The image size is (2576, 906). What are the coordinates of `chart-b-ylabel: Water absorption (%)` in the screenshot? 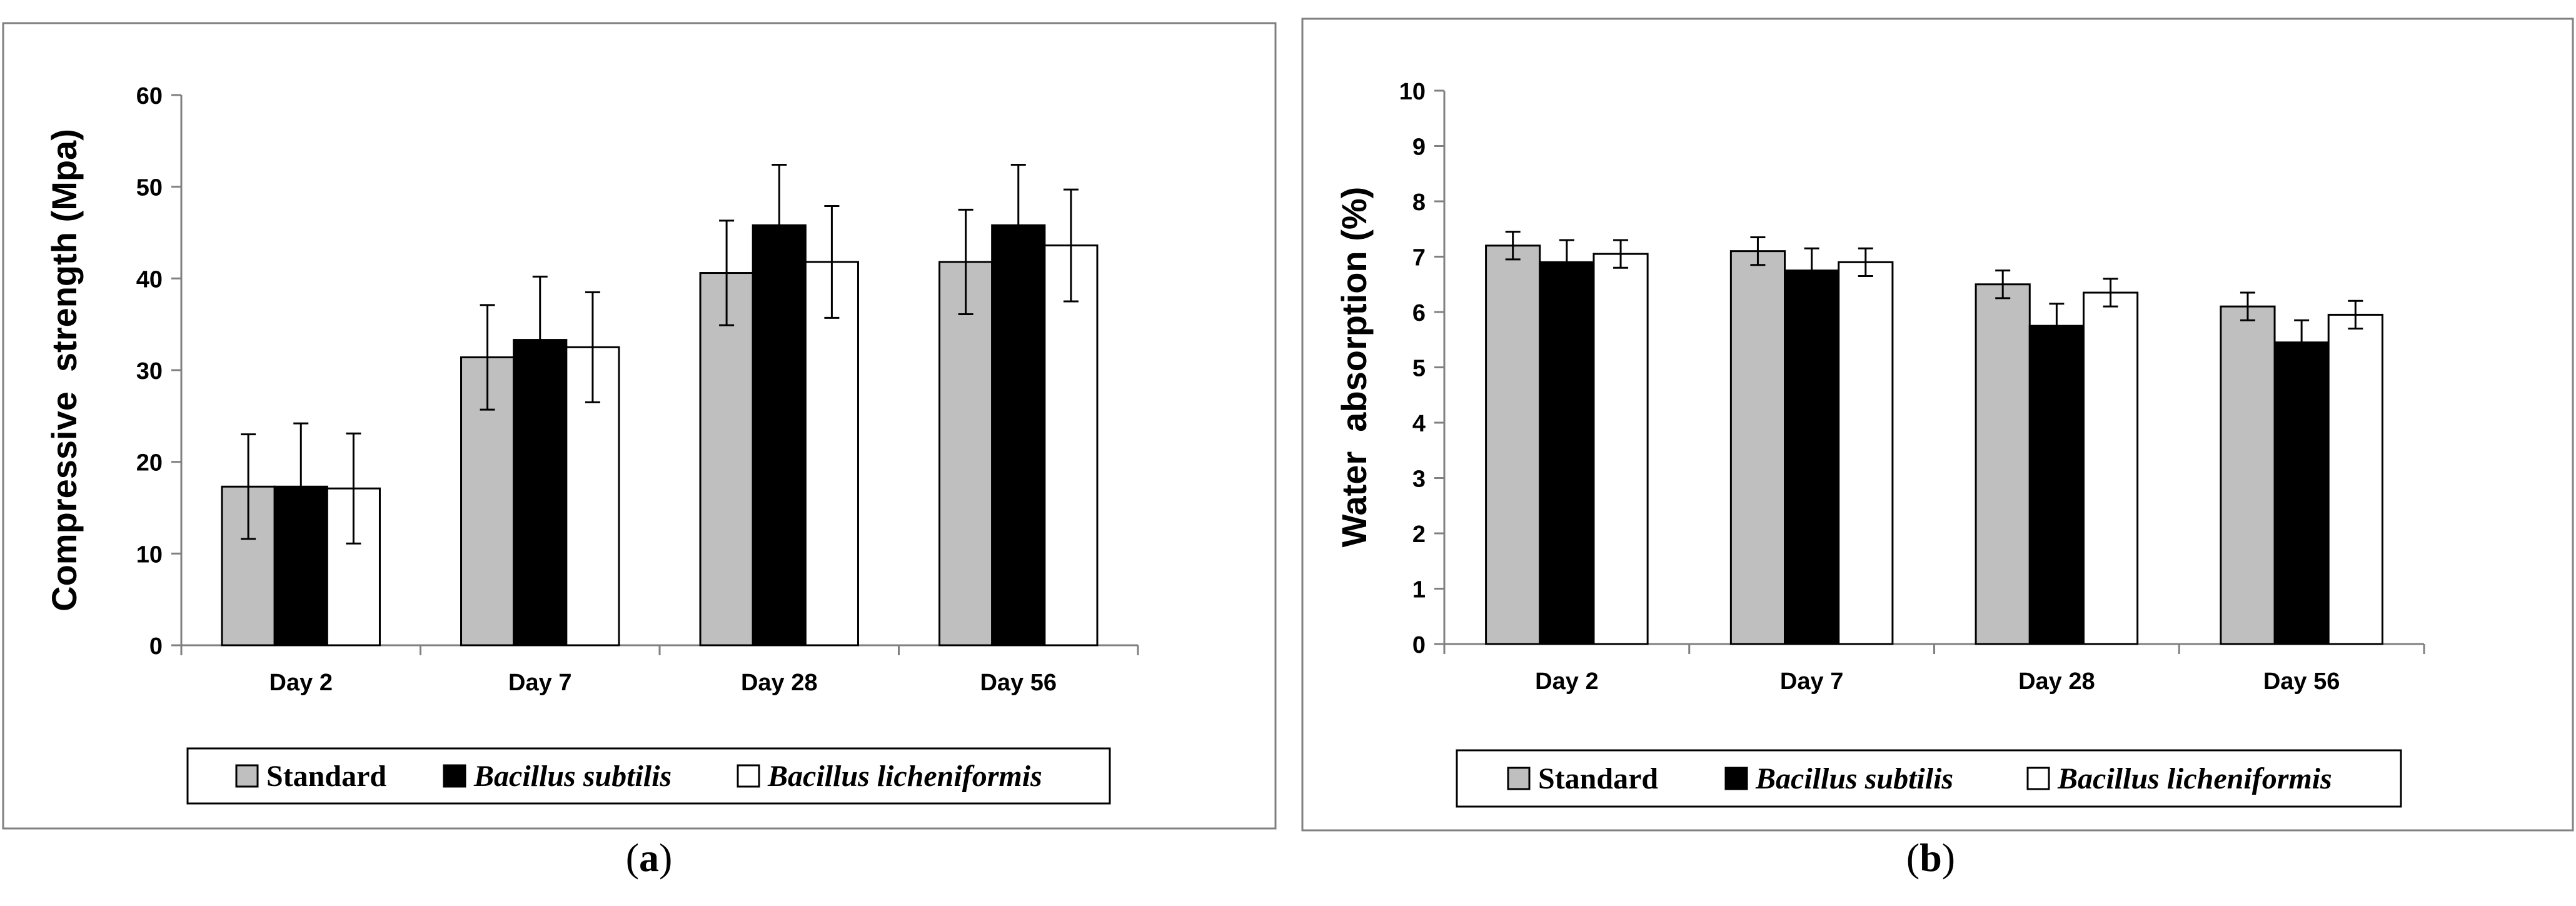 It's located at (1354, 367).